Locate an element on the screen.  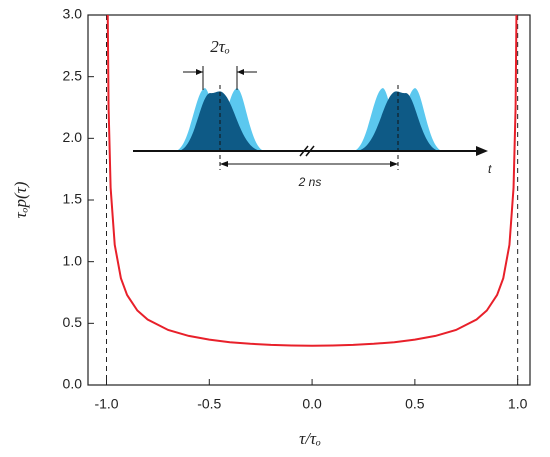
y-tick-label: 2.0 is located at coordinates (73, 137).